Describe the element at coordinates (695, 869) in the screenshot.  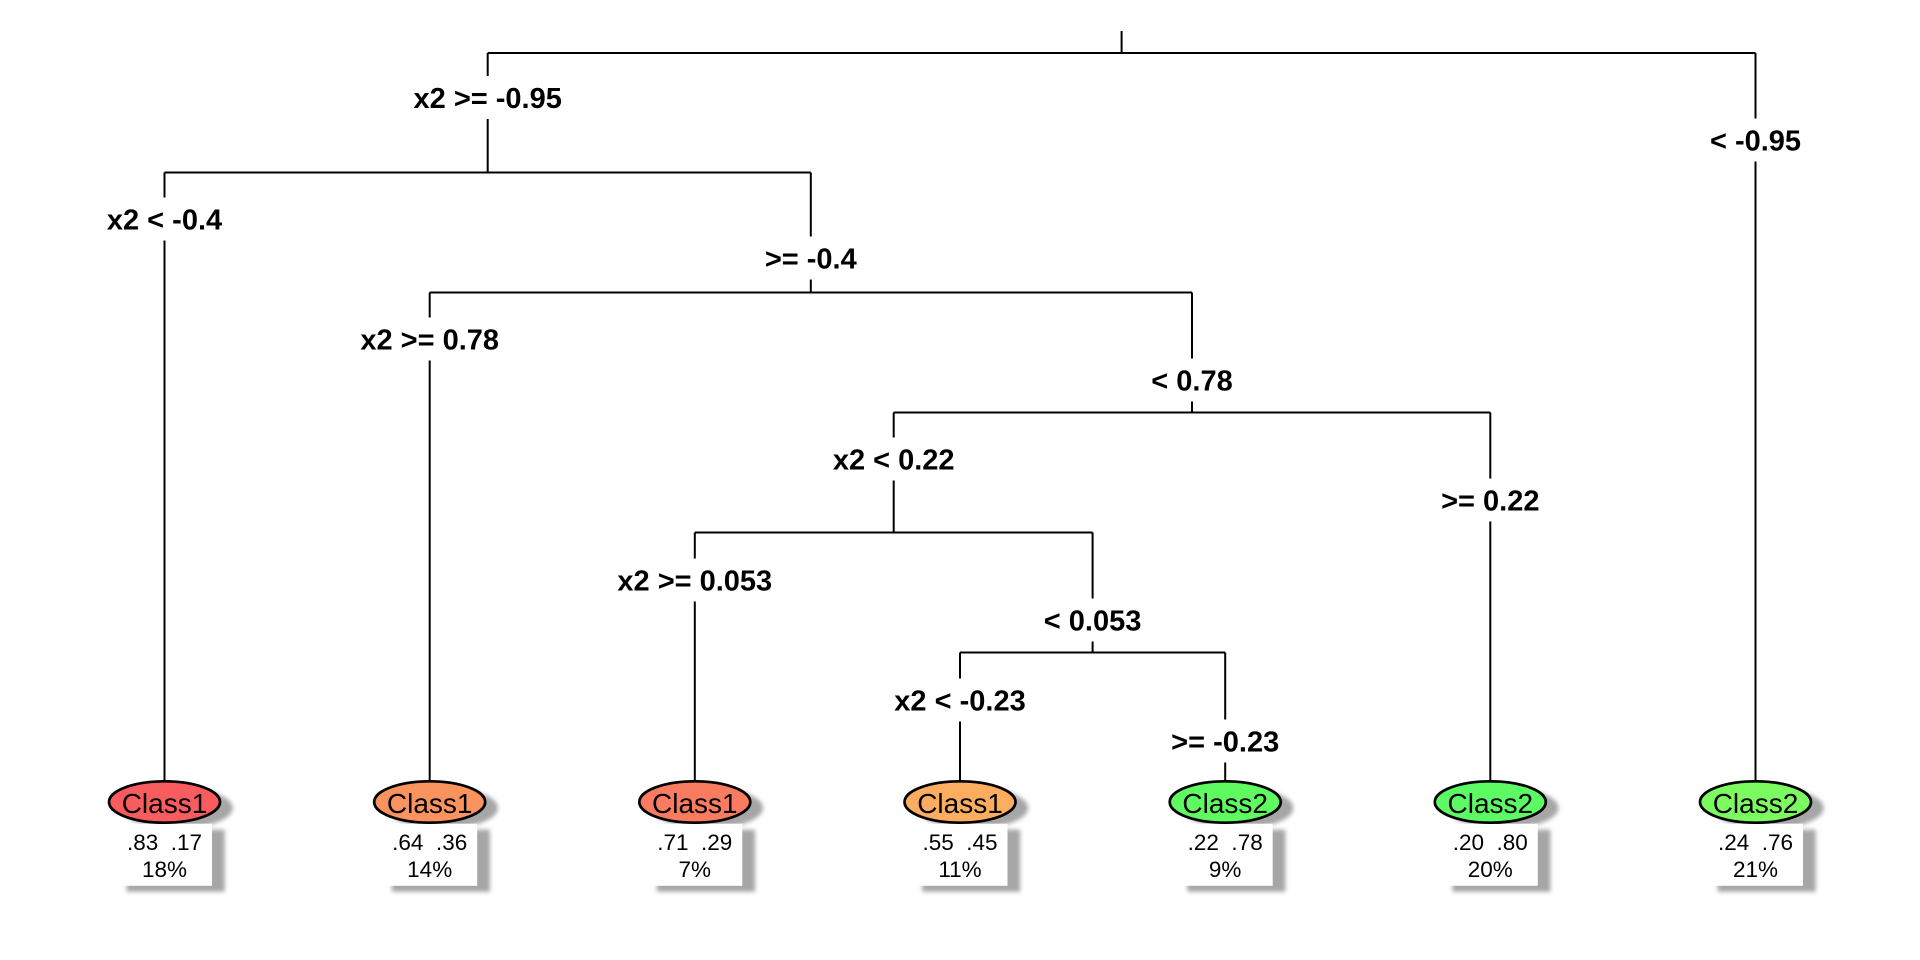
I see `svg-text: 7%` at that location.